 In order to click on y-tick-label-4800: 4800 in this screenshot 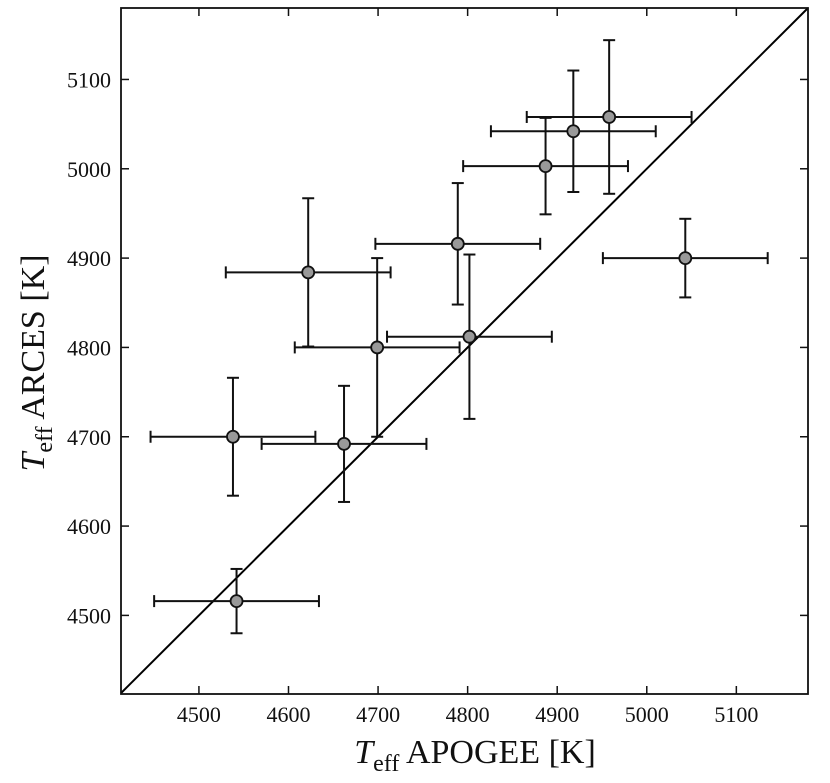, I will do `click(89, 347)`.